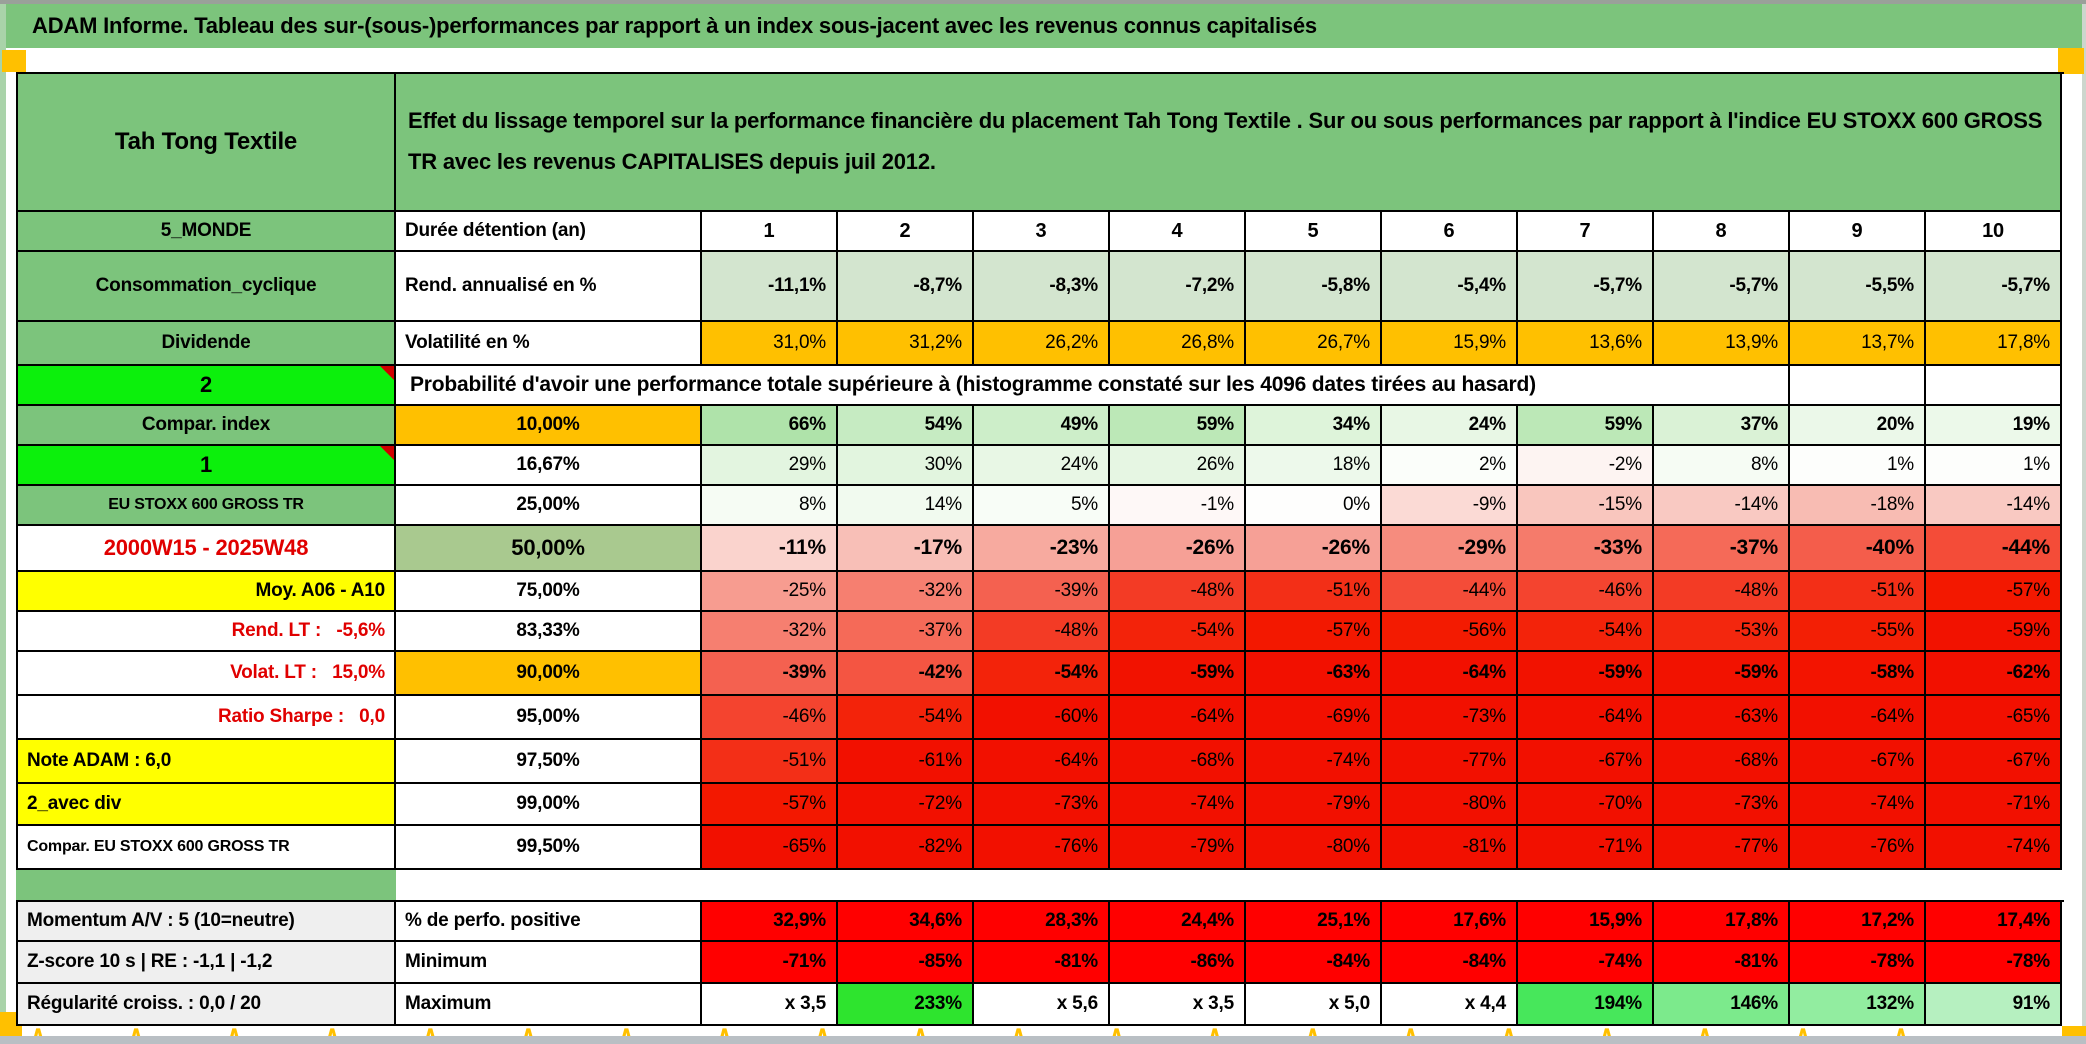 The height and width of the screenshot is (1044, 2086). I want to click on value-cell: 54%, so click(906, 426).